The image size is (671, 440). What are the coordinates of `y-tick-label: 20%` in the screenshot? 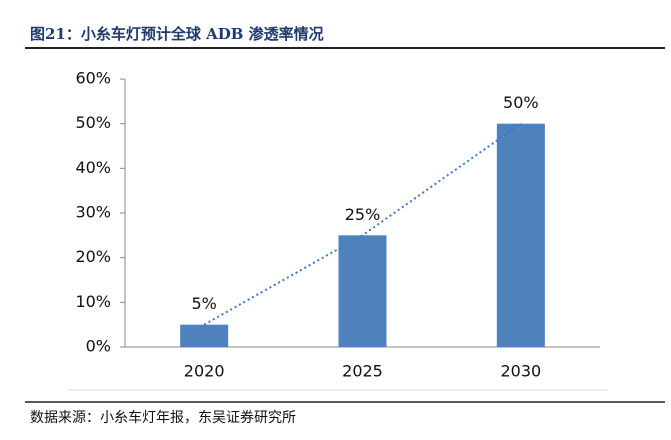 It's located at (93, 256).